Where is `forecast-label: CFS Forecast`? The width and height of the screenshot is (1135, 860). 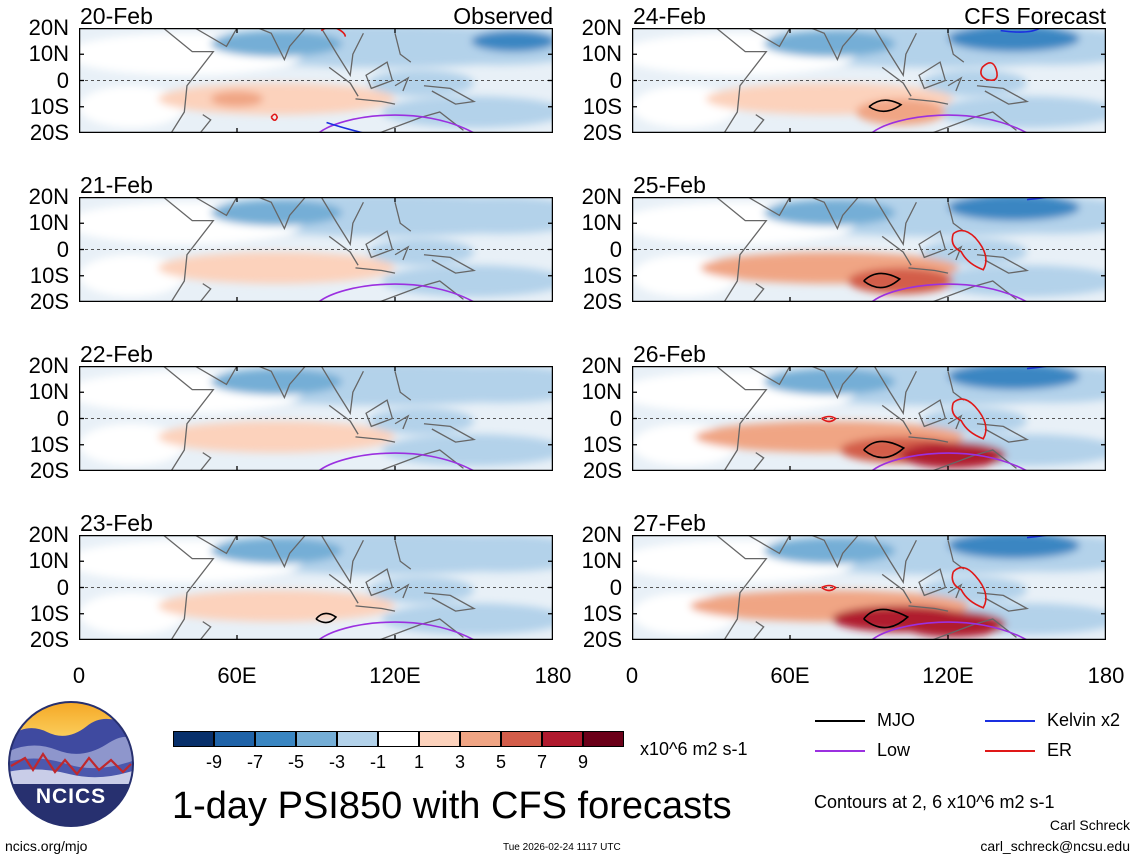 forecast-label: CFS Forecast is located at coordinates (1035, 16).